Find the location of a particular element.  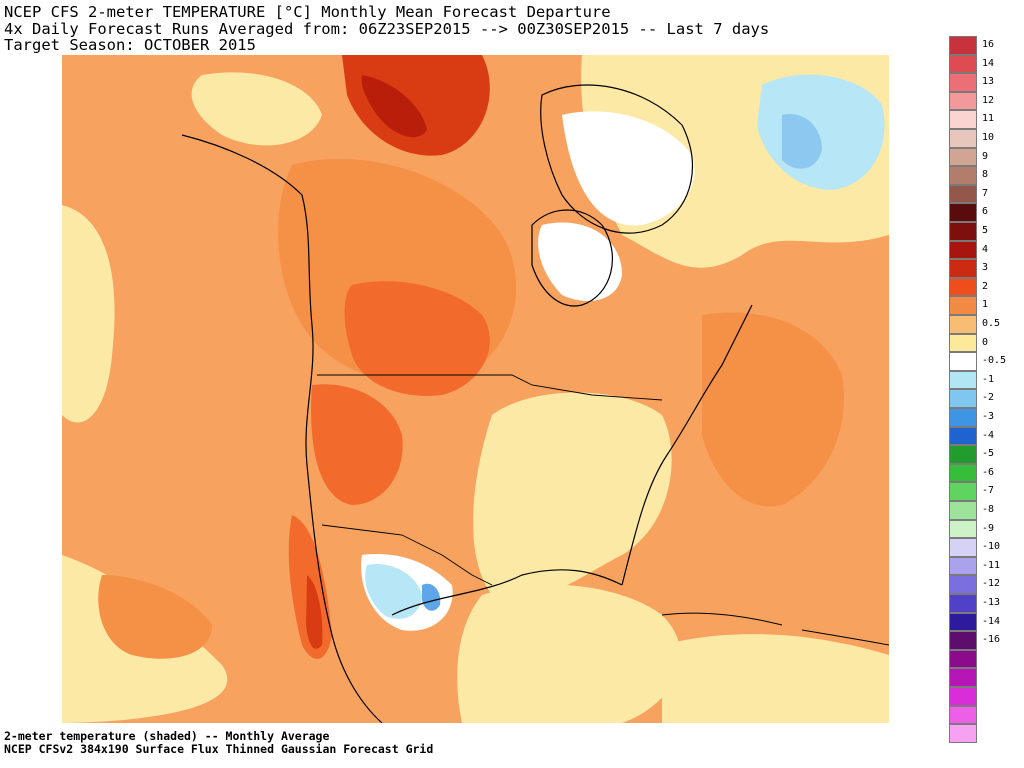

anomaly-near-zero-alaska is located at coordinates (256, 109).